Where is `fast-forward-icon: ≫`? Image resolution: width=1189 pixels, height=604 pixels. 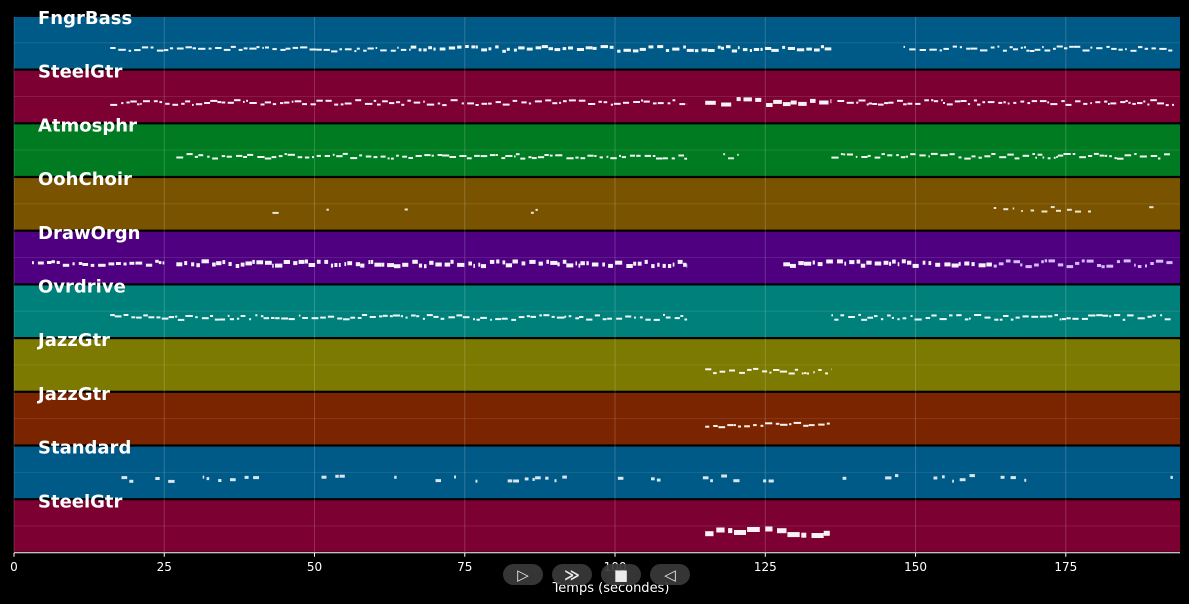
fast-forward-icon: ≫ is located at coordinates (572, 574).